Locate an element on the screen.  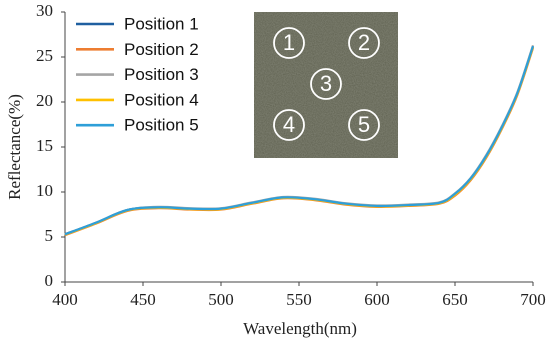
legend-label: Position 5 is located at coordinates (161, 125).